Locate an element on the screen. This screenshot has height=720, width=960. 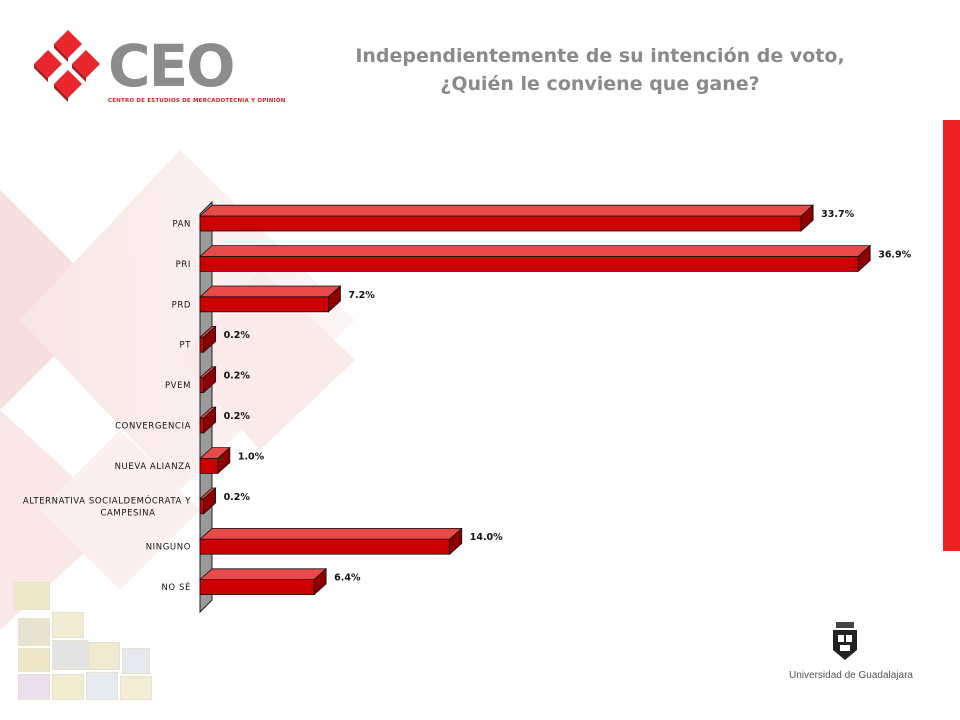
value-label-5: 0.2% is located at coordinates (237, 416).